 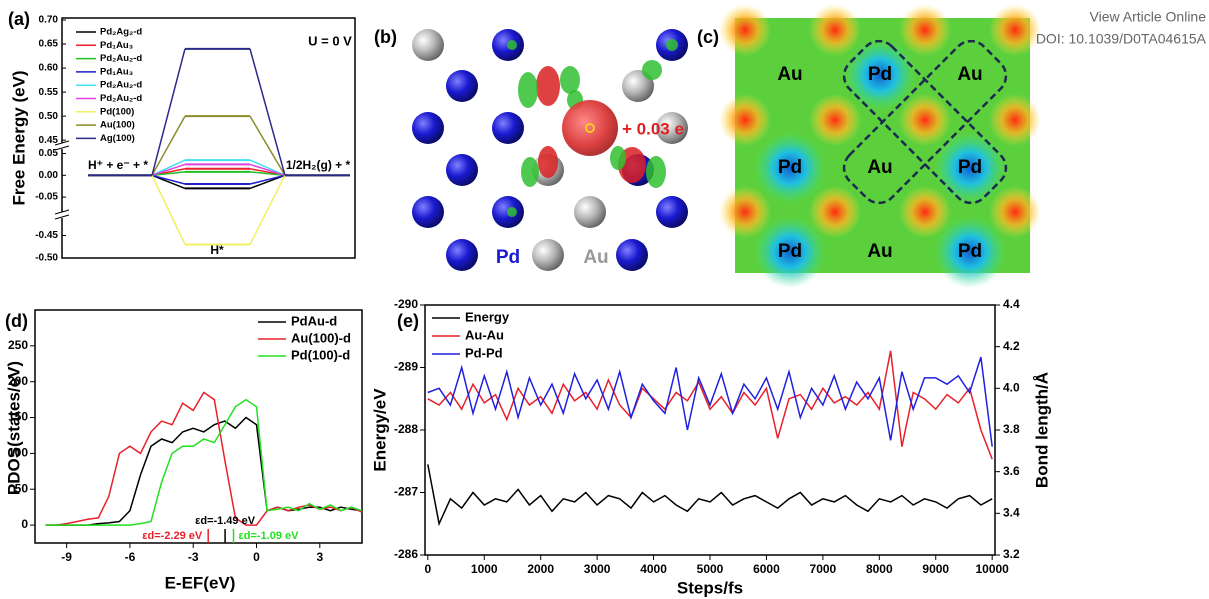 What do you see at coordinates (130, 557) in the screenshot?
I see `x-tick-label: -6` at bounding box center [130, 557].